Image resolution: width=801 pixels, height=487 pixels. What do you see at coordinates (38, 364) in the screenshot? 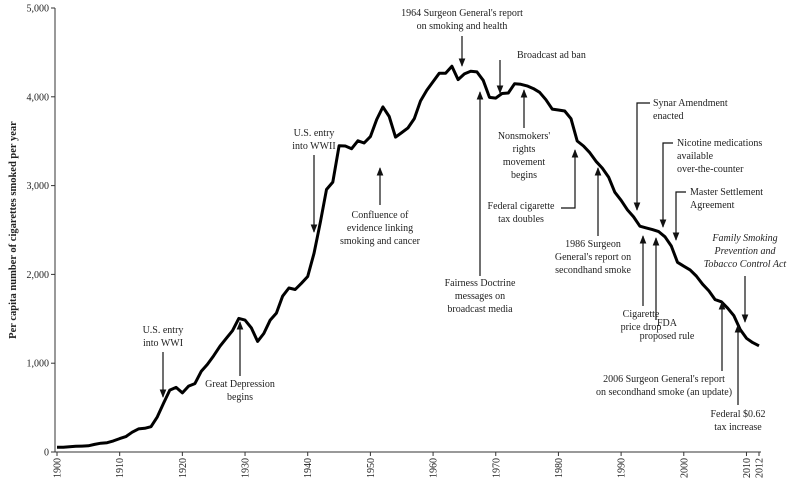
I see `y-tick-label: 1,000` at bounding box center [38, 364].